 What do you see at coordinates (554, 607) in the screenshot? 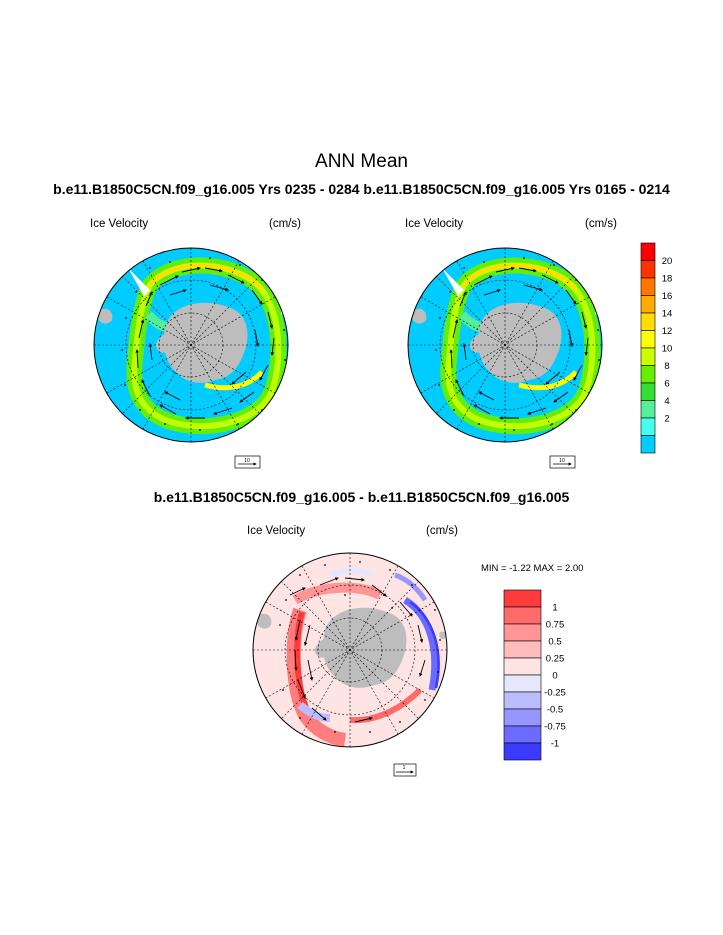
I see `diff-colorbar-label: 1` at bounding box center [554, 607].